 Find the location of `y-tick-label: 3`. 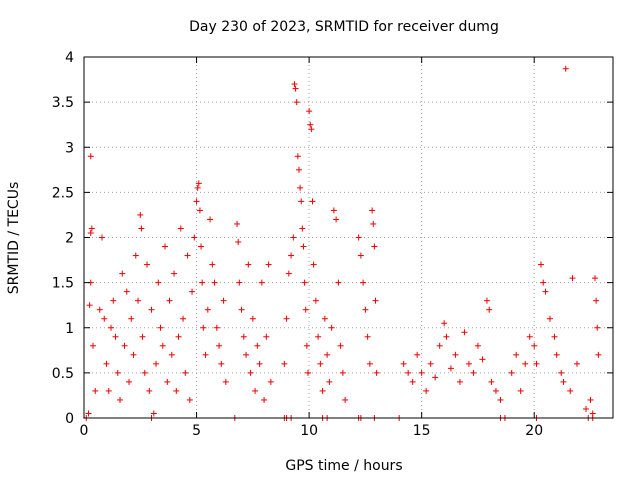

y-tick-label: 3 is located at coordinates (69, 148).